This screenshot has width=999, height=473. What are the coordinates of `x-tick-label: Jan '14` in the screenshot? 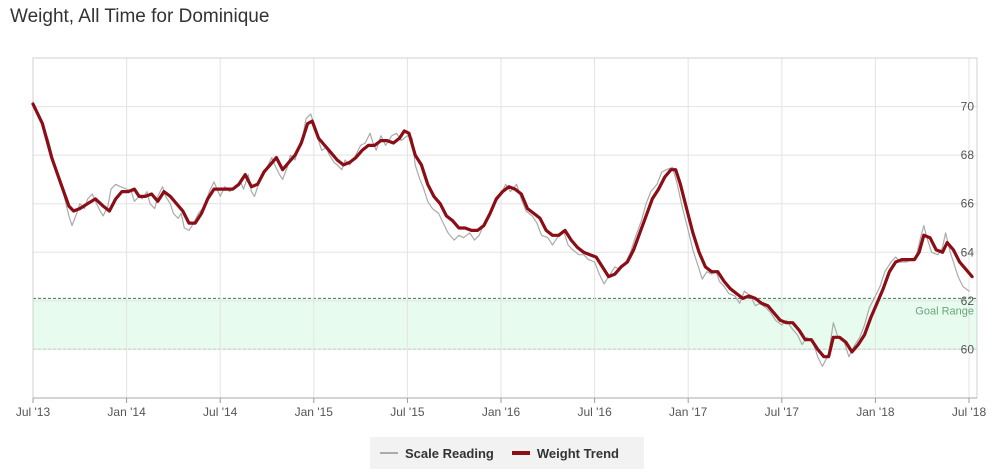 It's located at (126, 412).